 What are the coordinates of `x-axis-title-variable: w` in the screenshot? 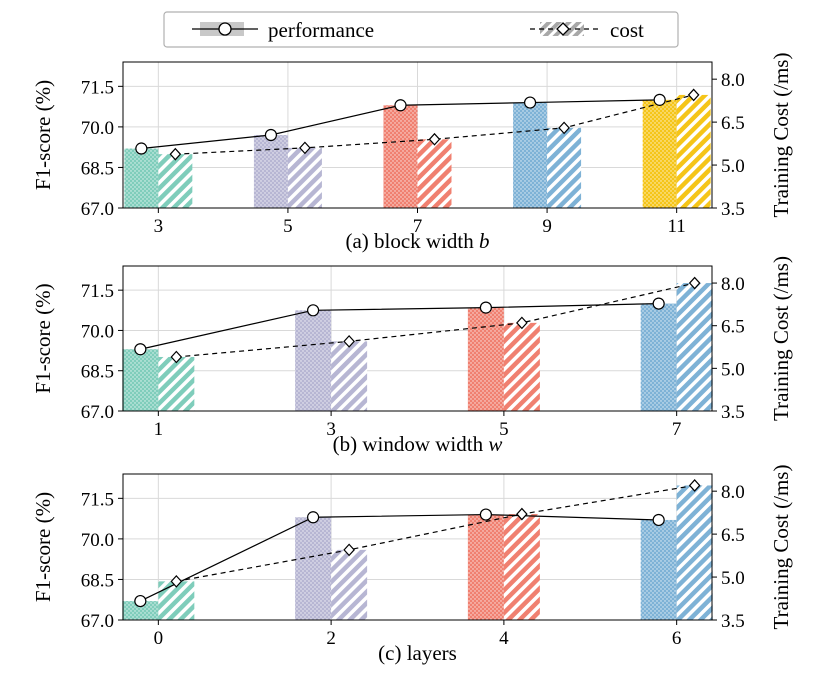 It's located at (495, 444).